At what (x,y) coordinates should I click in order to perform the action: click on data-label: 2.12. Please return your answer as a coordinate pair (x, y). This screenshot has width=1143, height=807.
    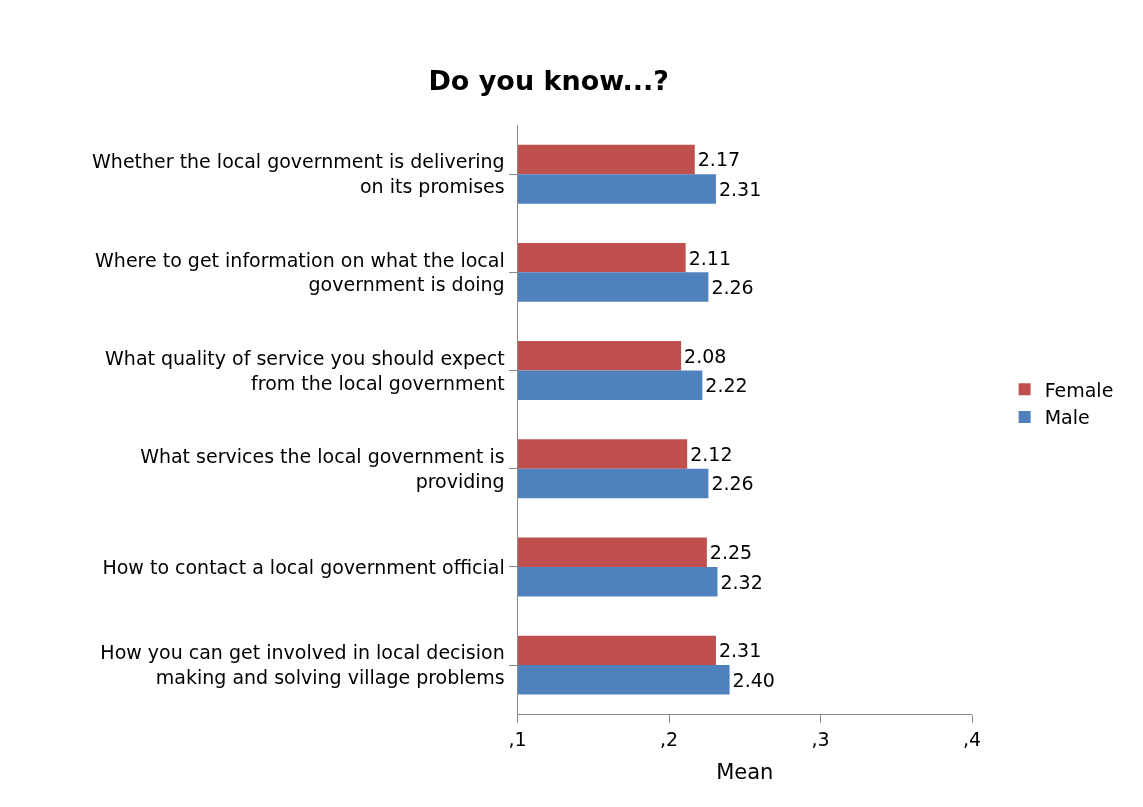
    Looking at the image, I should click on (711, 454).